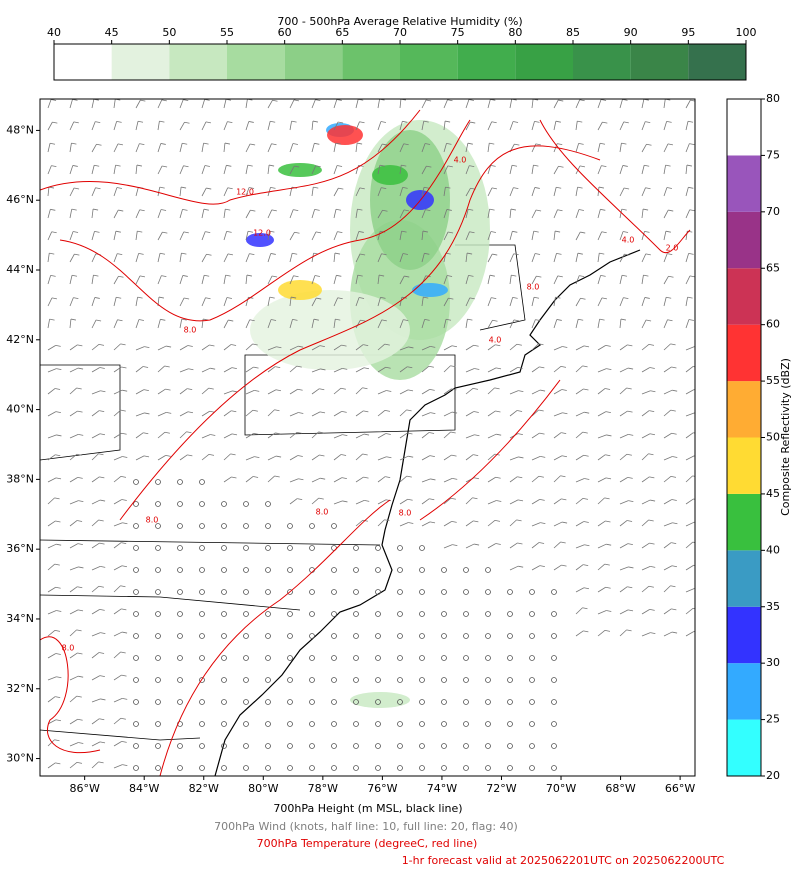 This screenshot has width=800, height=879. I want to click on contour-label: 8.0, so click(152, 520).